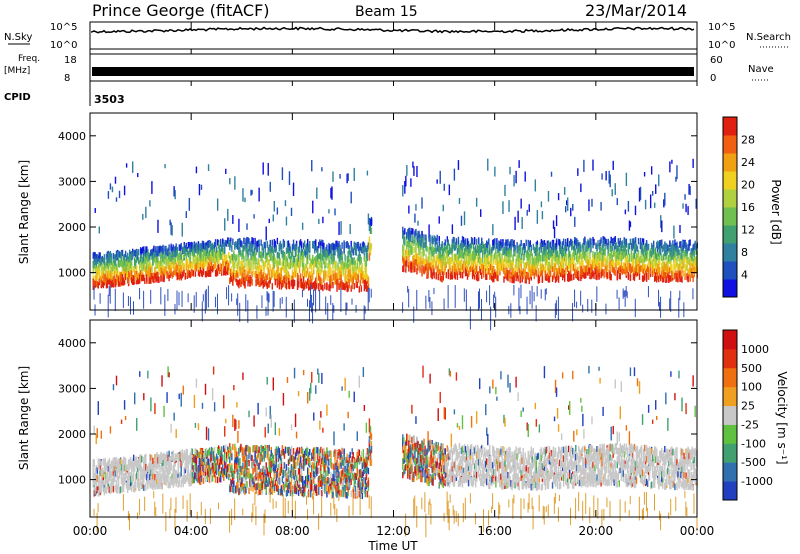 This screenshot has height=554, width=800. What do you see at coordinates (730, 198) in the screenshot?
I see `colorbar-swatch` at bounding box center [730, 198].